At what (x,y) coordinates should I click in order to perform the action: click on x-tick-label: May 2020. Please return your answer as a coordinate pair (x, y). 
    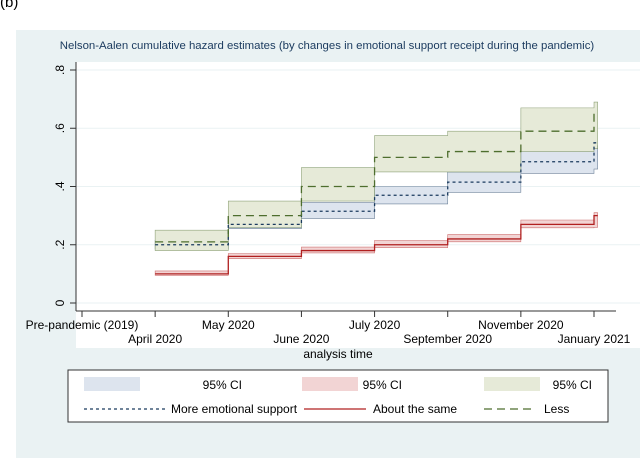
    Looking at the image, I should click on (228, 325).